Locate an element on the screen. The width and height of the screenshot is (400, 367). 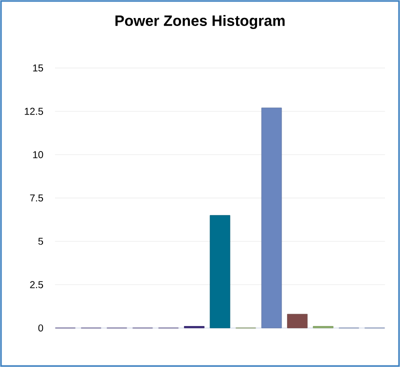
y-tick-label: 5 is located at coordinates (41, 241).